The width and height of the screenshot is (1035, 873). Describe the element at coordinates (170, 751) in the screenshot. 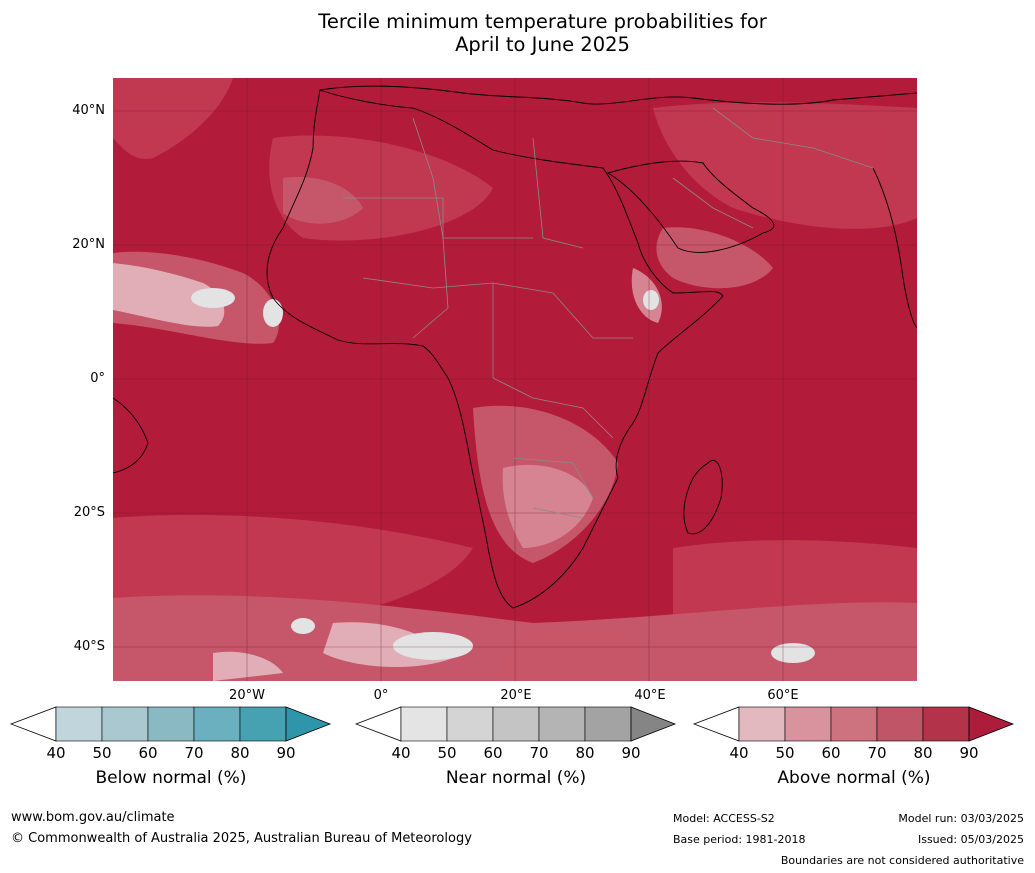

I see `colorbar-below-normal: 40 50 60 70 80 90 Below normal (%)` at that location.